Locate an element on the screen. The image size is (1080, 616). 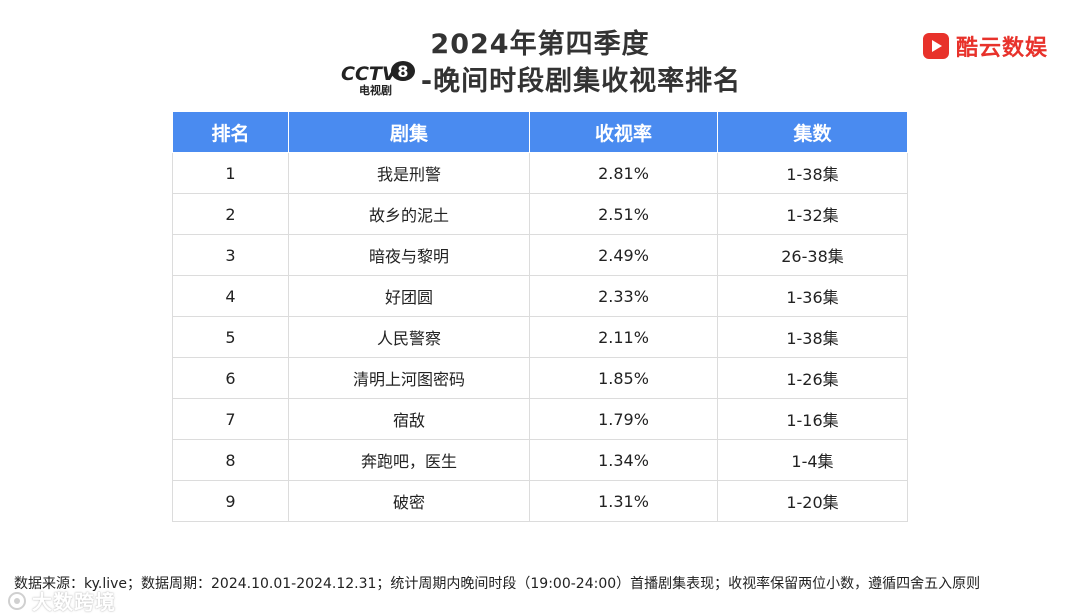
column-header-rating: 收视率 is located at coordinates (623, 132).